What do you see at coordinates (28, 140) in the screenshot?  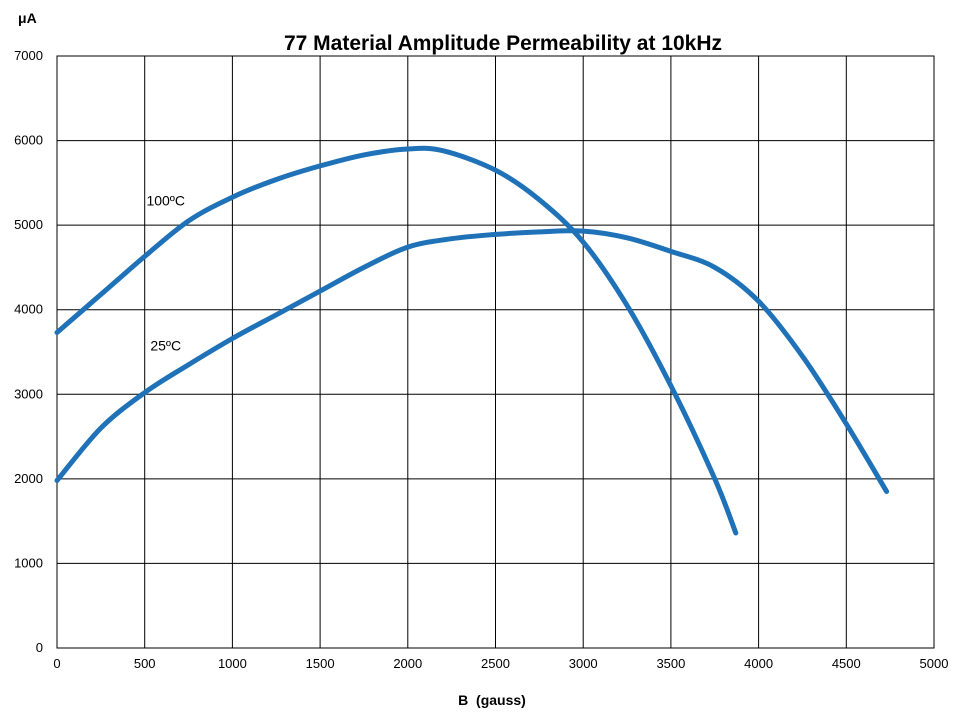 I see `y-tick-label: 6000` at bounding box center [28, 140].